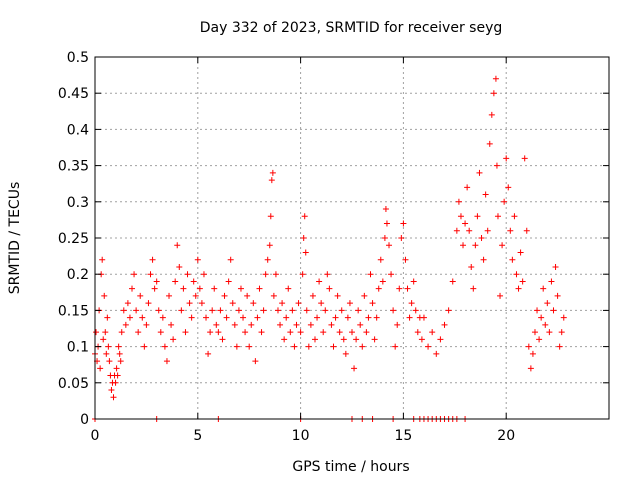  I want to click on y-tick-label: 0.4, so click(78, 130).